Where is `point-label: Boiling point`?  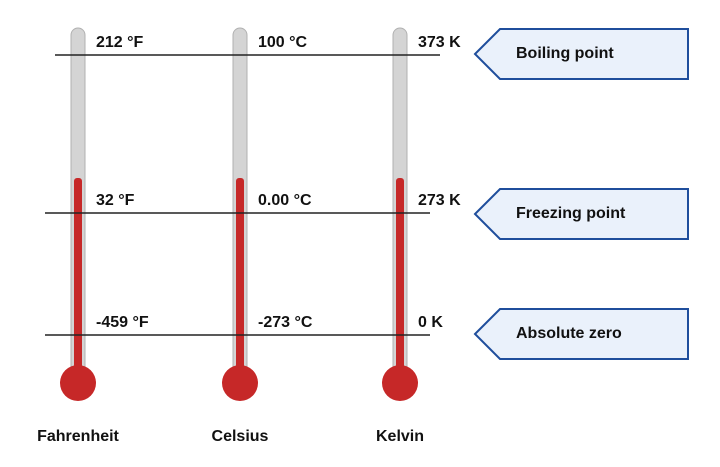 point-label: Boiling point is located at coordinates (565, 53).